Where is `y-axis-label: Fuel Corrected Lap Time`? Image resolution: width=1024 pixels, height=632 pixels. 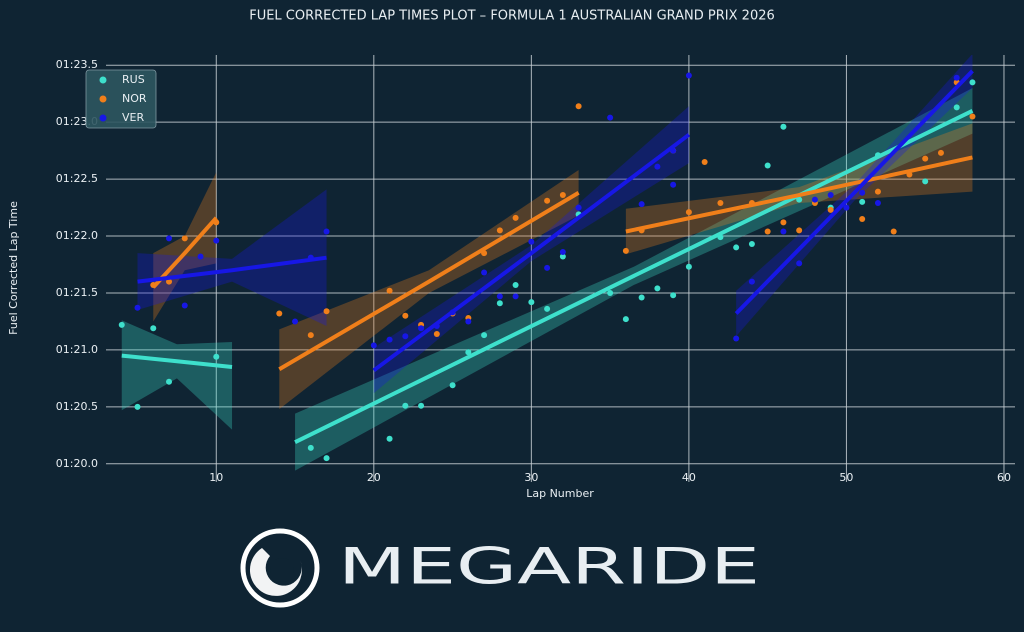 y-axis-label: Fuel Corrected Lap Time is located at coordinates (13, 268).